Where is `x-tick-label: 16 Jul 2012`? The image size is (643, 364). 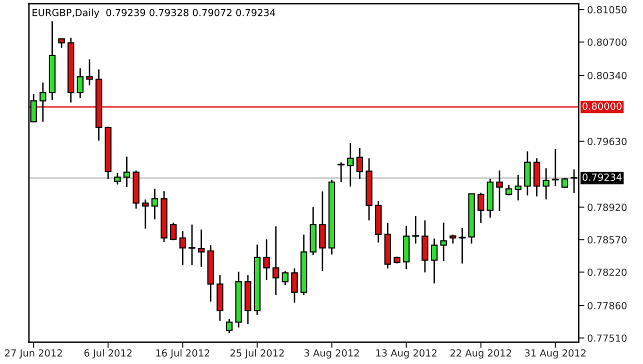 x-tick-label: 16 Jul 2012 is located at coordinates (183, 353).